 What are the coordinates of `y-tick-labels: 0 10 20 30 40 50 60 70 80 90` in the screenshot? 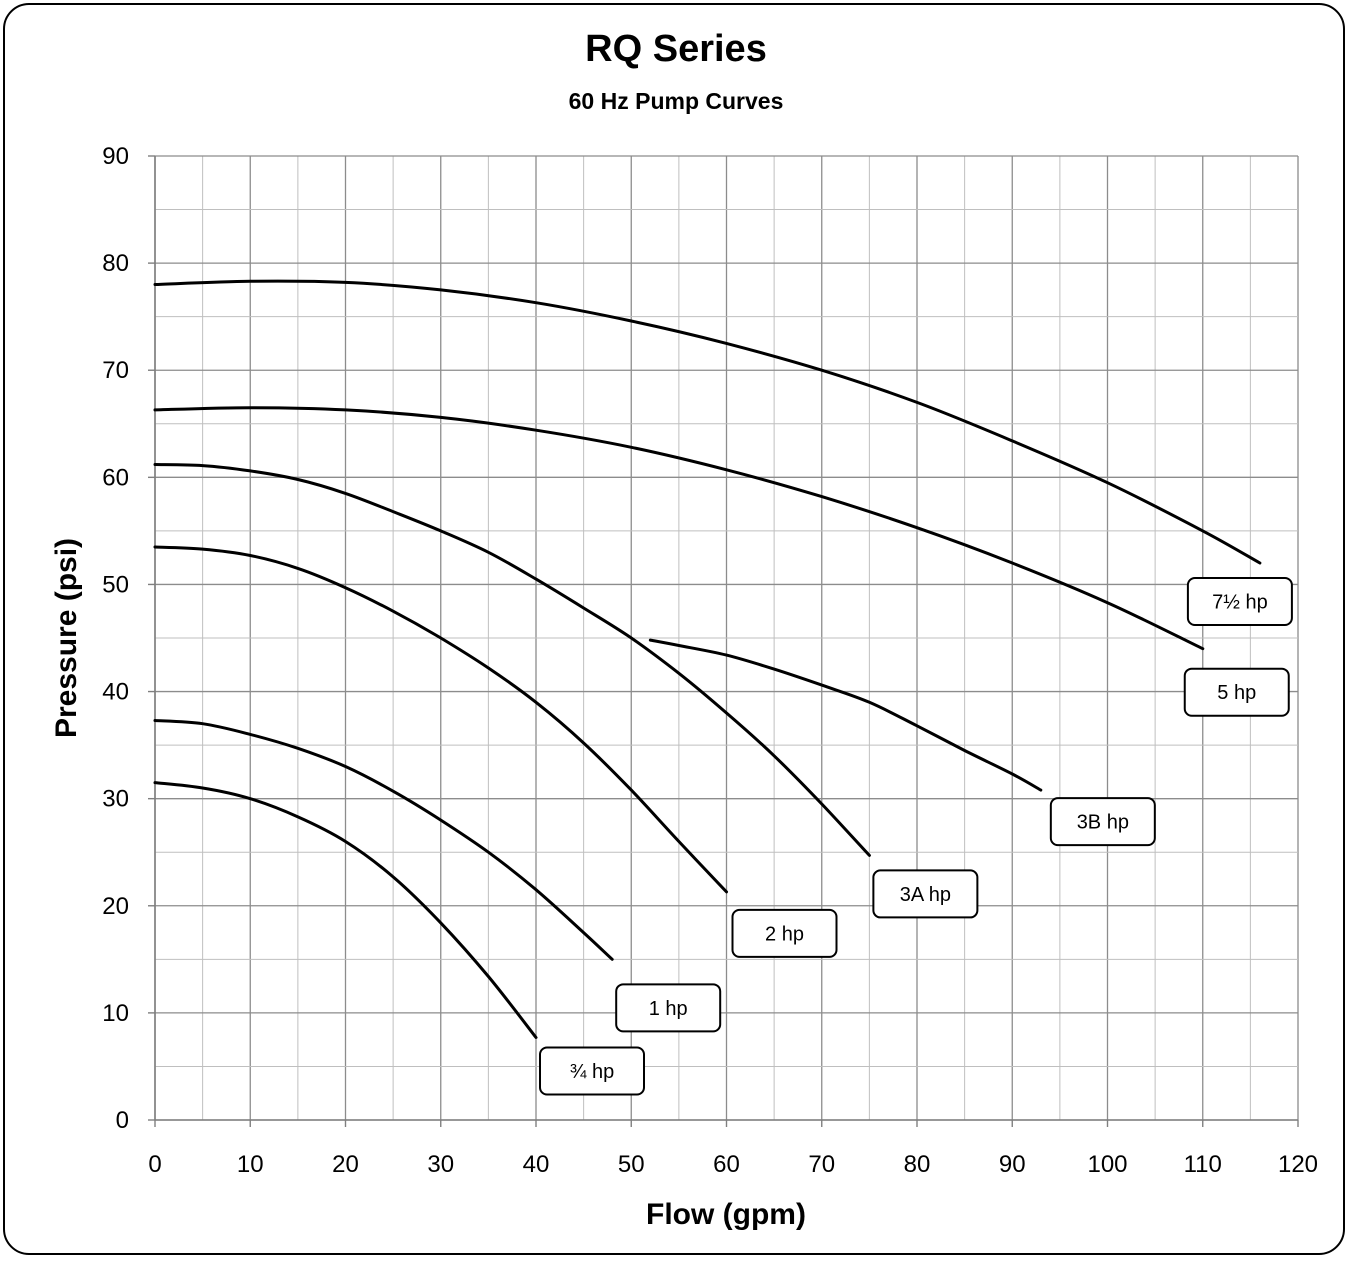 It's located at (115, 638).